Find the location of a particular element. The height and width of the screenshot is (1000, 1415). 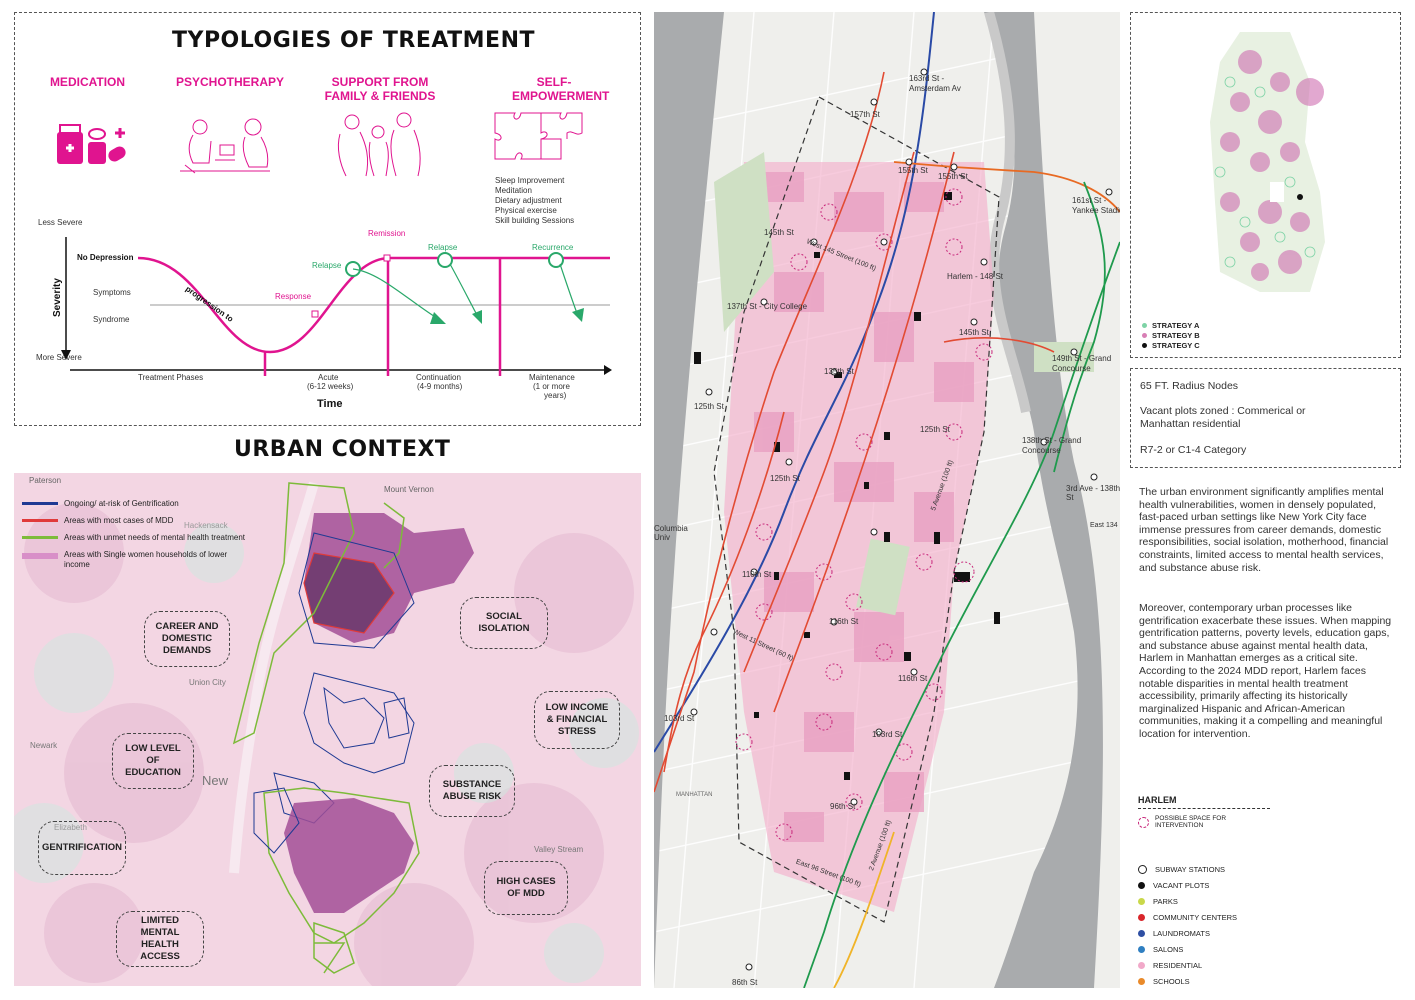

legend-salons: SALONS is located at coordinates (1160, 949).